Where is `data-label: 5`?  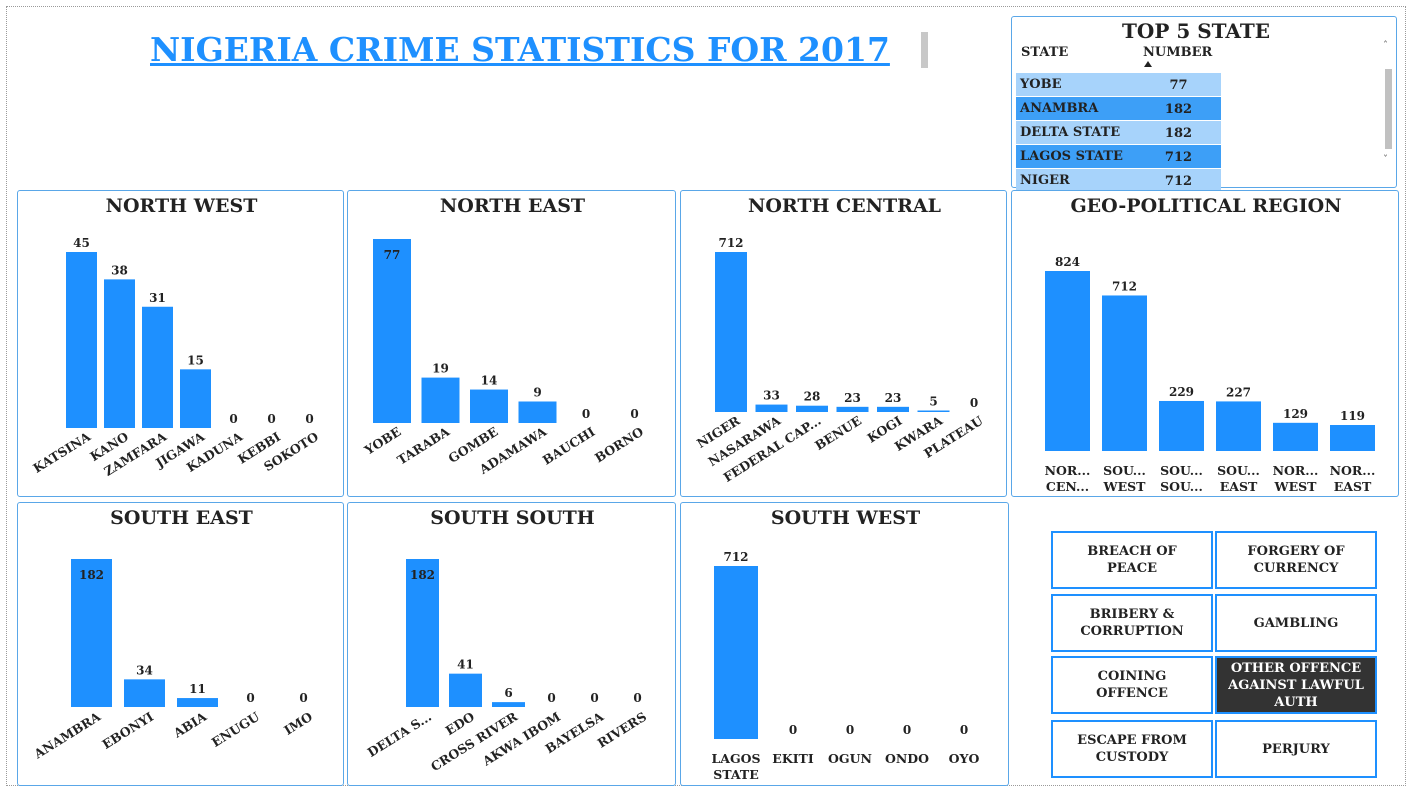 data-label: 5 is located at coordinates (933, 402).